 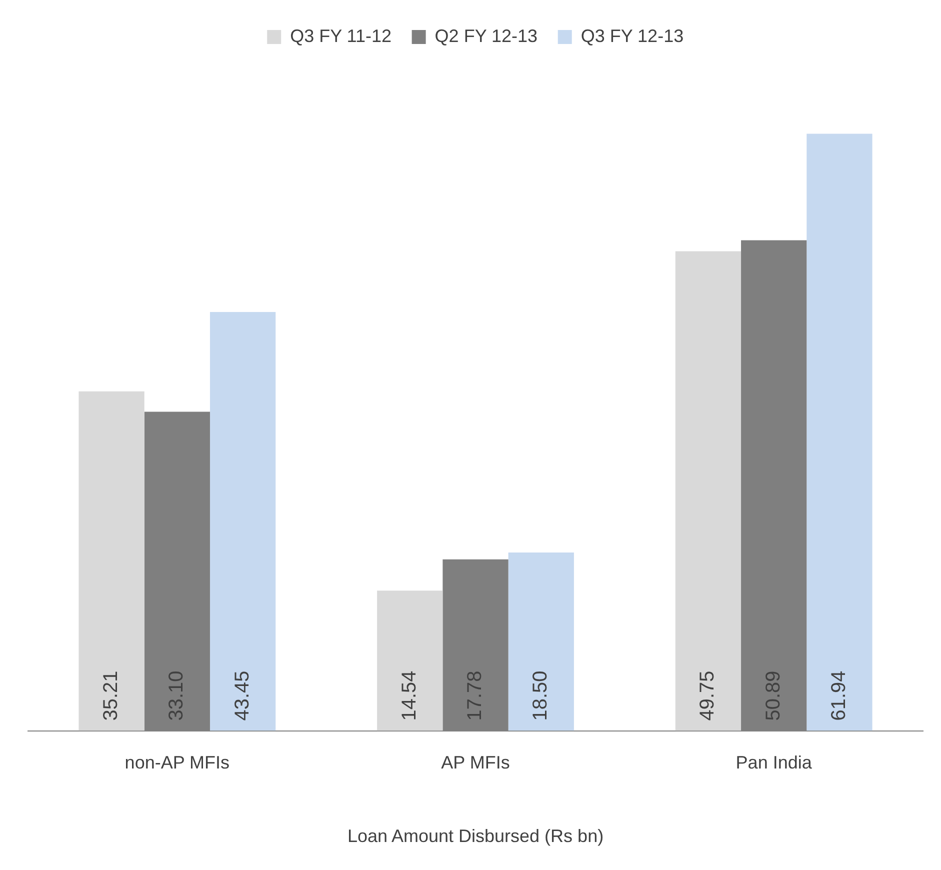 What do you see at coordinates (475, 762) in the screenshot?
I see `x-tick-label: AP MFIs` at bounding box center [475, 762].